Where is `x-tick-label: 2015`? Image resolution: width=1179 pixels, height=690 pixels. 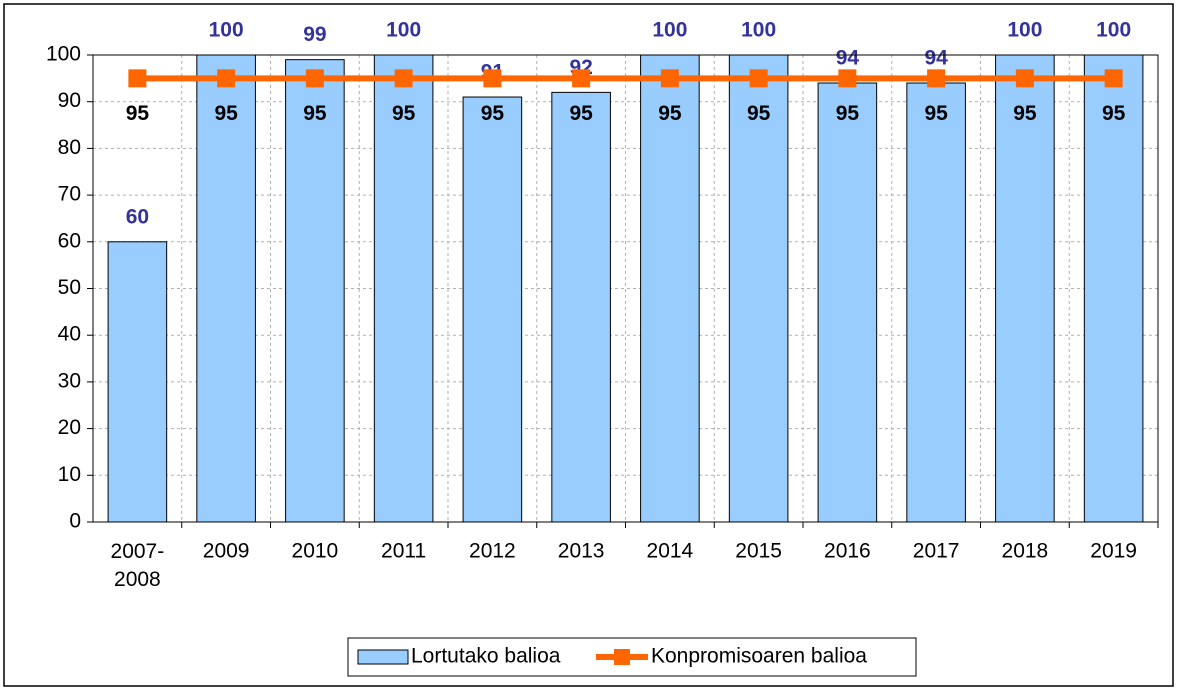 x-tick-label: 2015 is located at coordinates (758, 551).